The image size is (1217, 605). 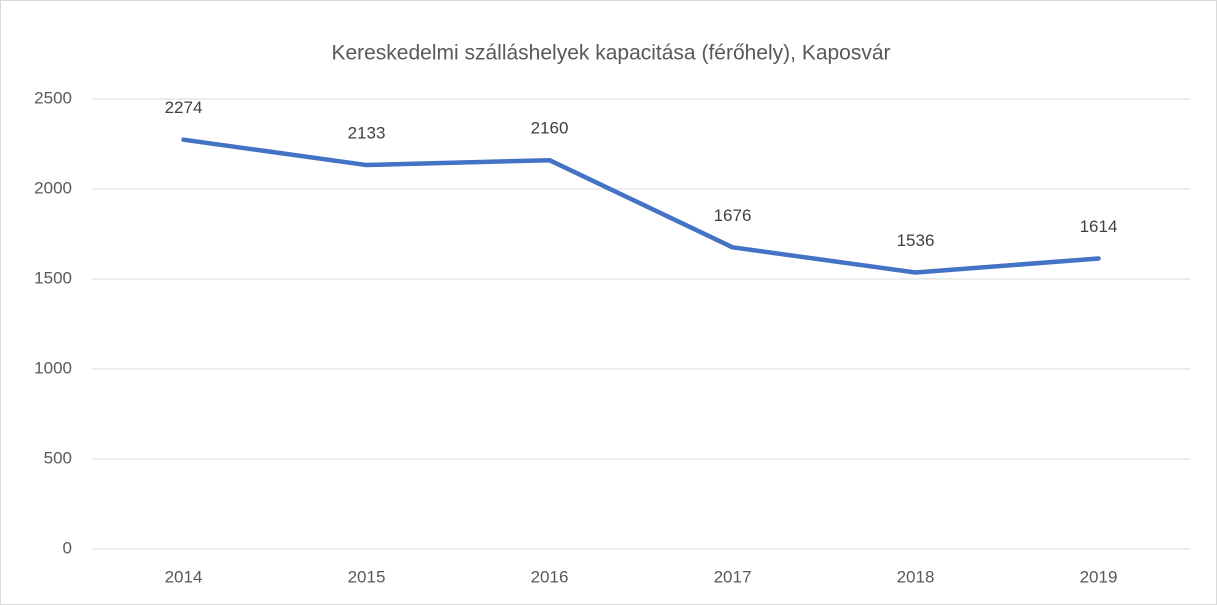 I want to click on y-tick-label: 2000, so click(x=53, y=187).